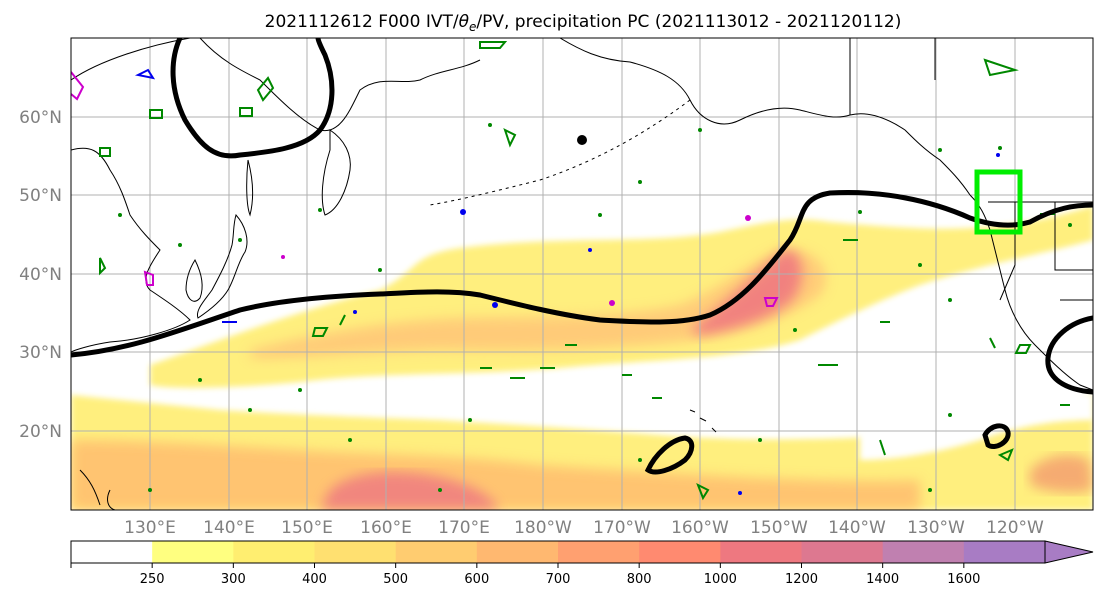 This screenshot has height=603, width=1105. I want to click on black-spot, so click(582, 140).